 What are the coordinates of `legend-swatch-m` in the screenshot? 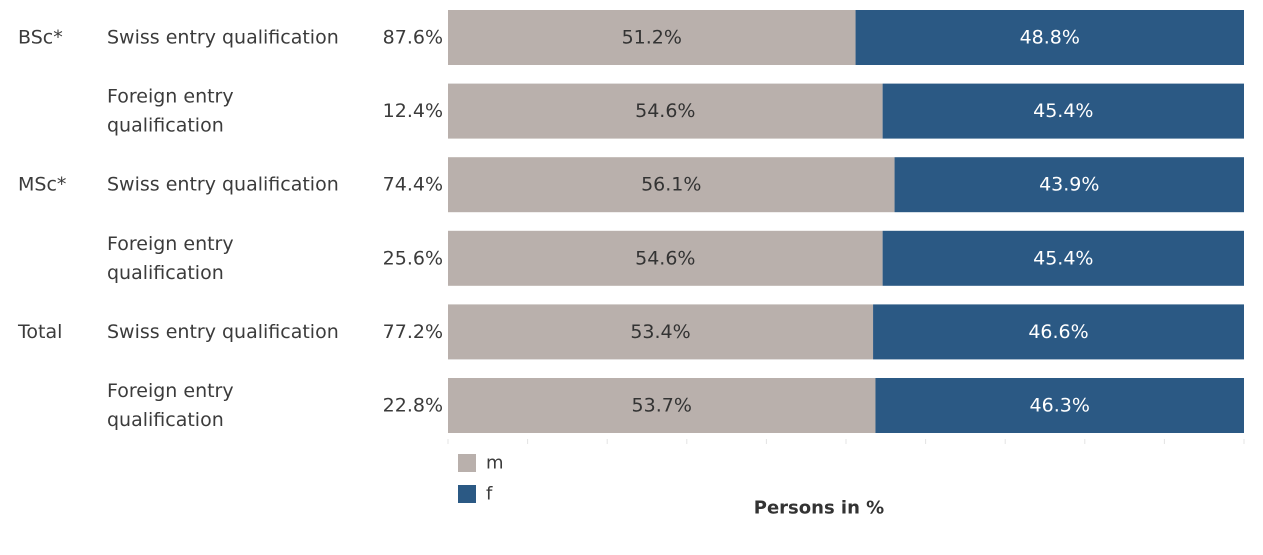 It's located at (467, 463).